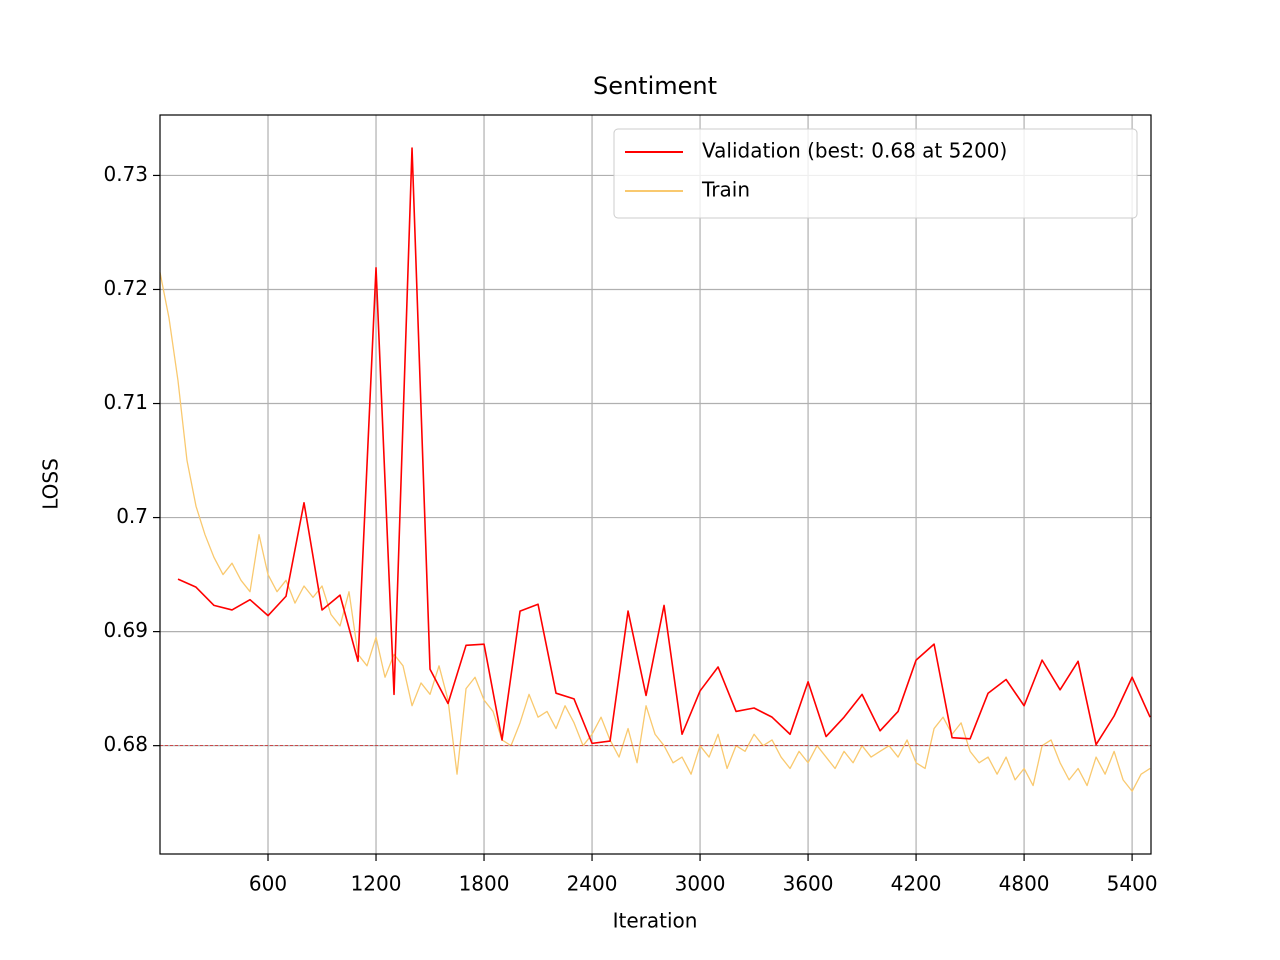 This screenshot has width=1280, height=960. Describe the element at coordinates (592, 884) in the screenshot. I see `x-tick-label: 2400` at that location.